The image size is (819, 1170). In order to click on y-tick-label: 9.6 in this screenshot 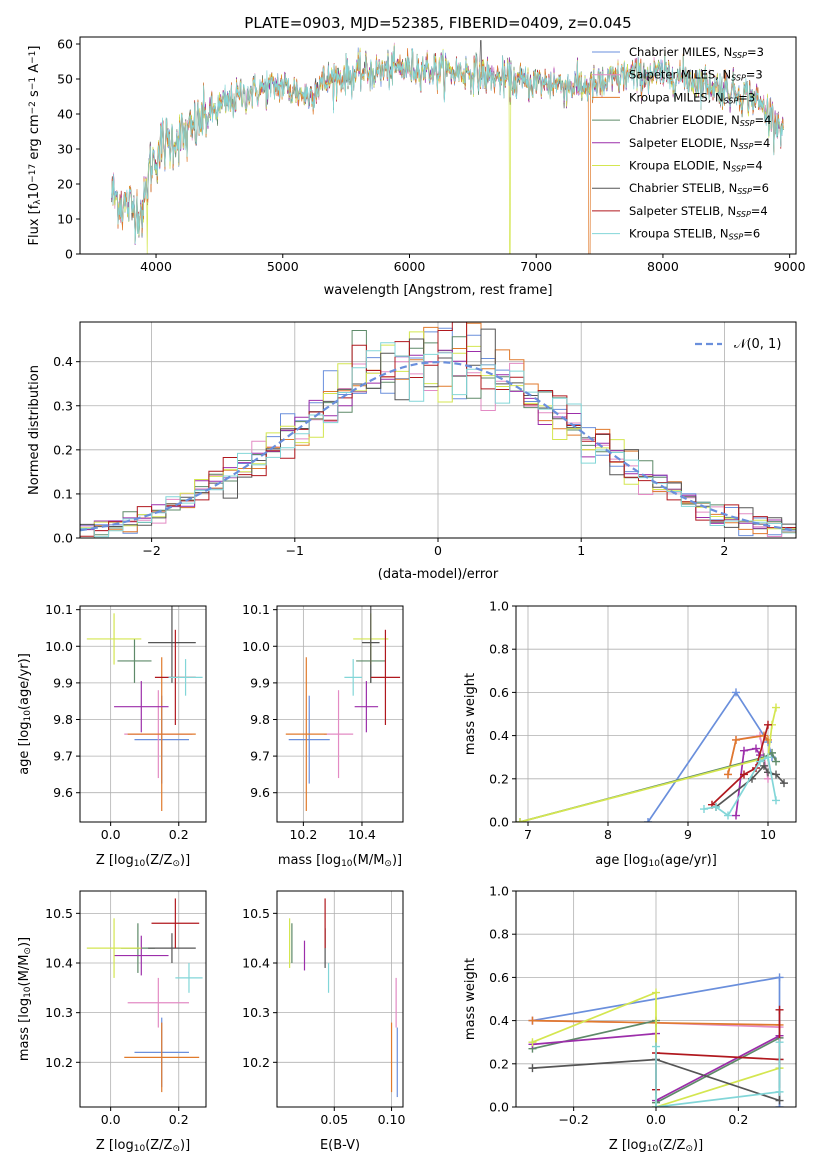, I will do `click(63, 792)`.